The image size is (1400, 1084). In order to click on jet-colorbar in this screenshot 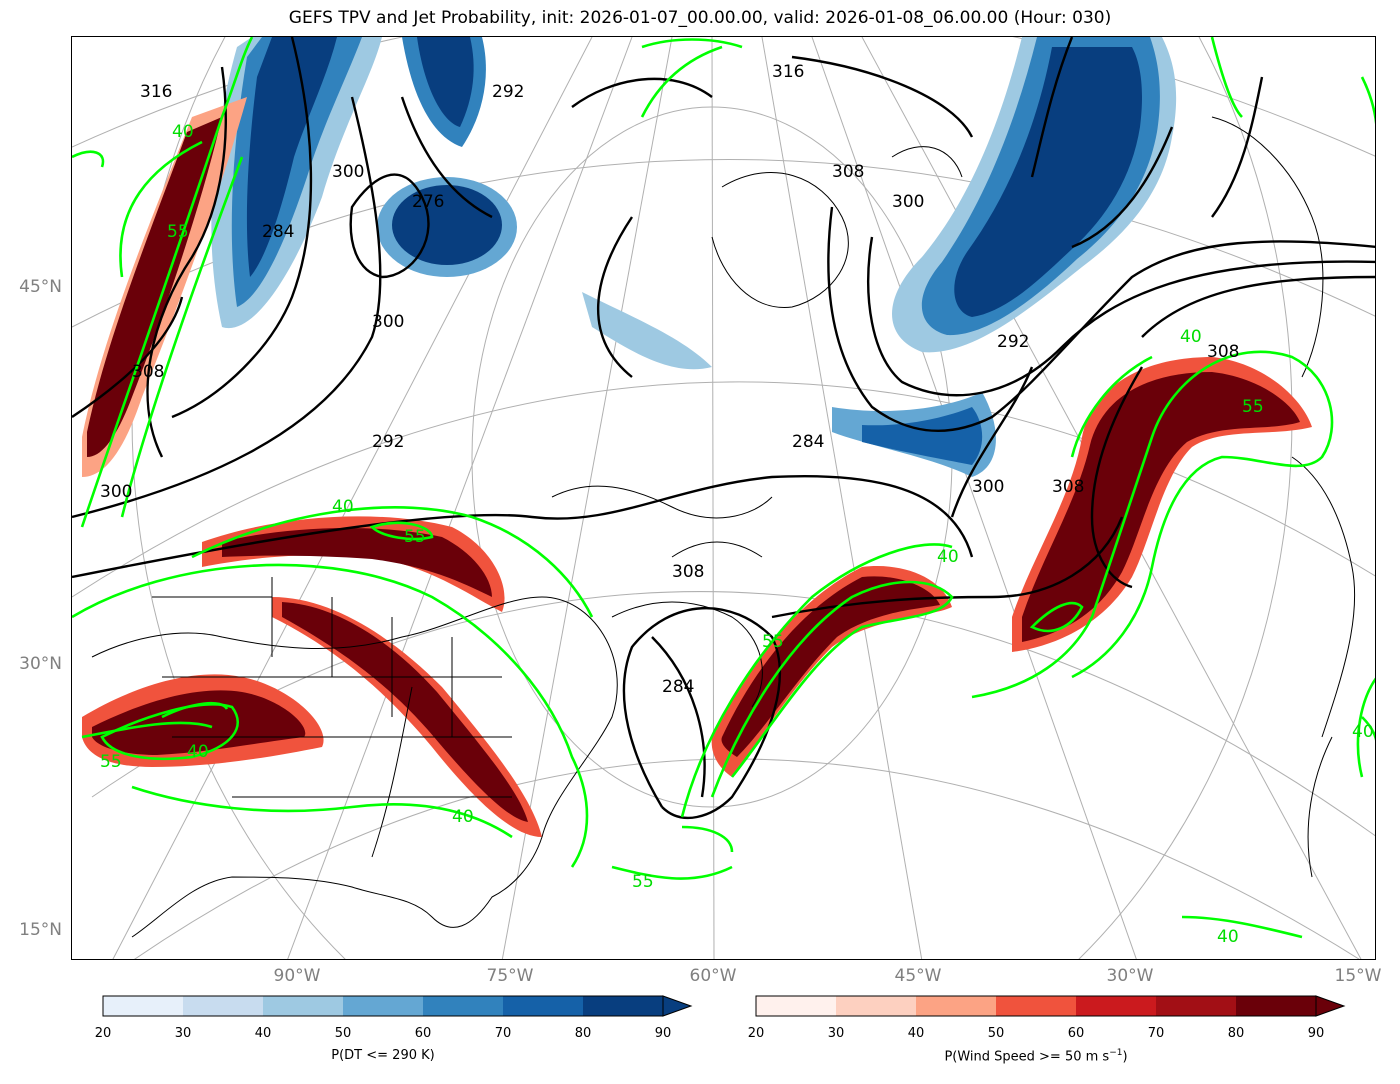, I will do `click(1050, 1006)`.